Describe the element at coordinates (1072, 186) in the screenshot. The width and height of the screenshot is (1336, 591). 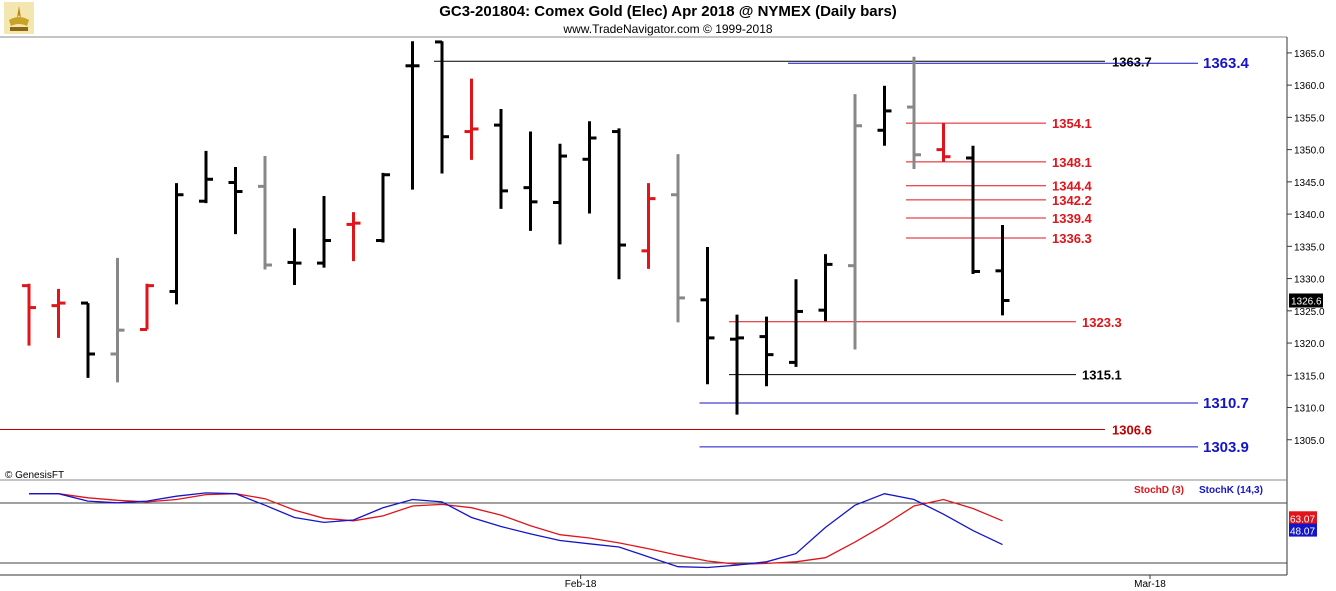
I see `level-label: 1344.4` at that location.